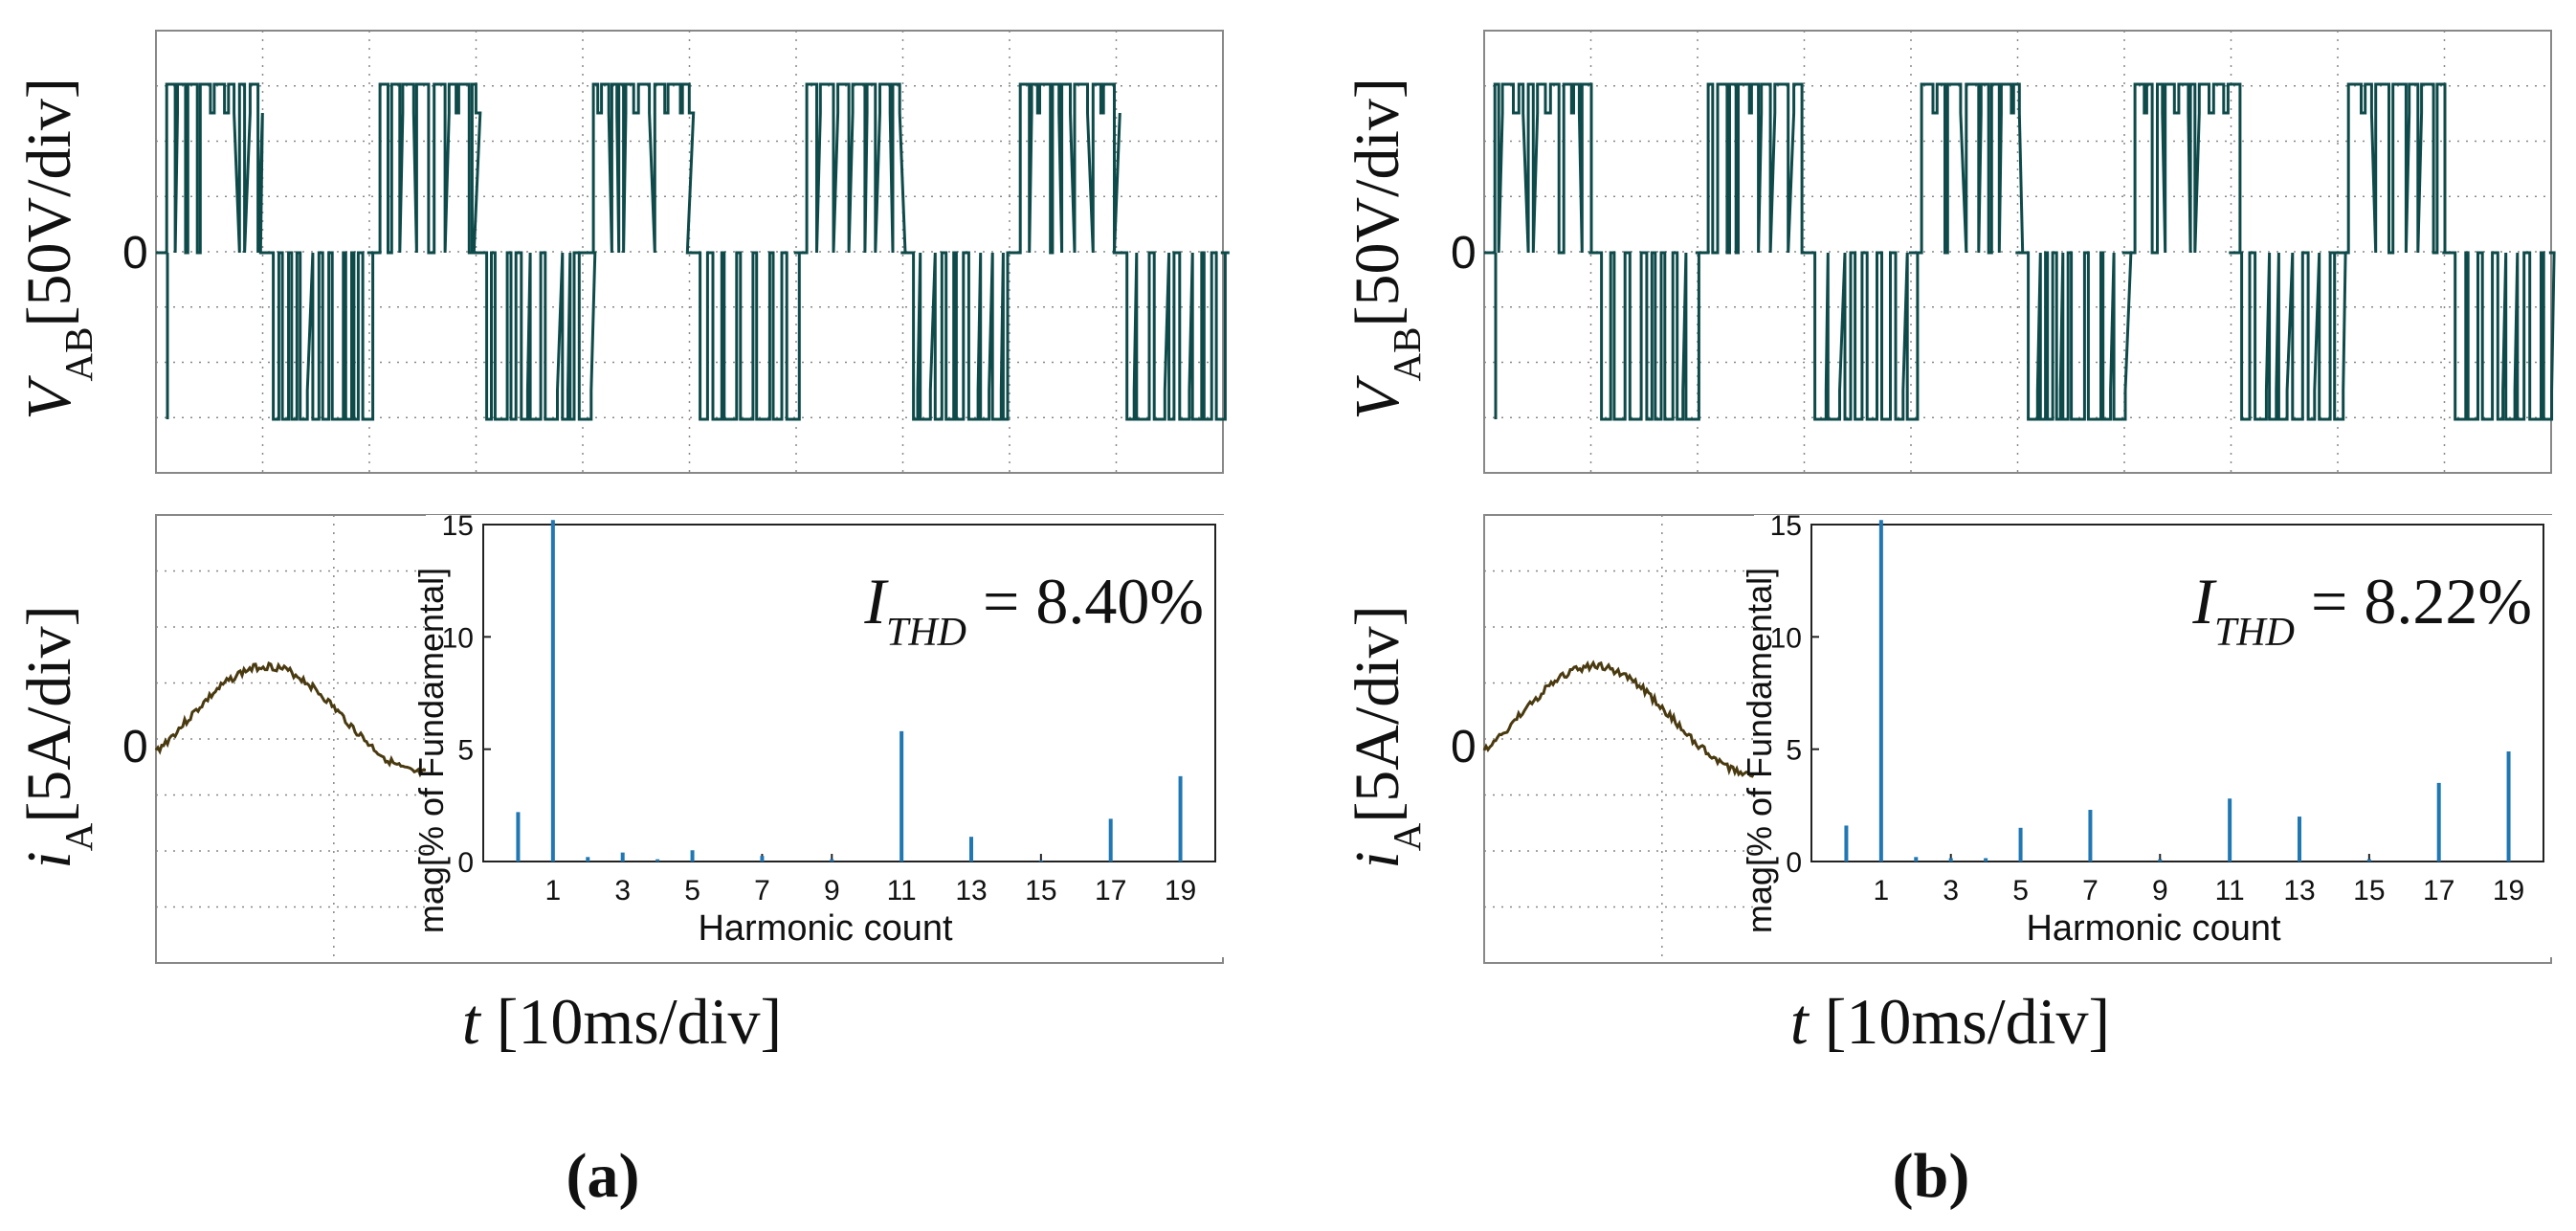 This screenshot has width=2576, height=1231. What do you see at coordinates (603, 1176) in the screenshot?
I see `panel-label: (a)` at bounding box center [603, 1176].